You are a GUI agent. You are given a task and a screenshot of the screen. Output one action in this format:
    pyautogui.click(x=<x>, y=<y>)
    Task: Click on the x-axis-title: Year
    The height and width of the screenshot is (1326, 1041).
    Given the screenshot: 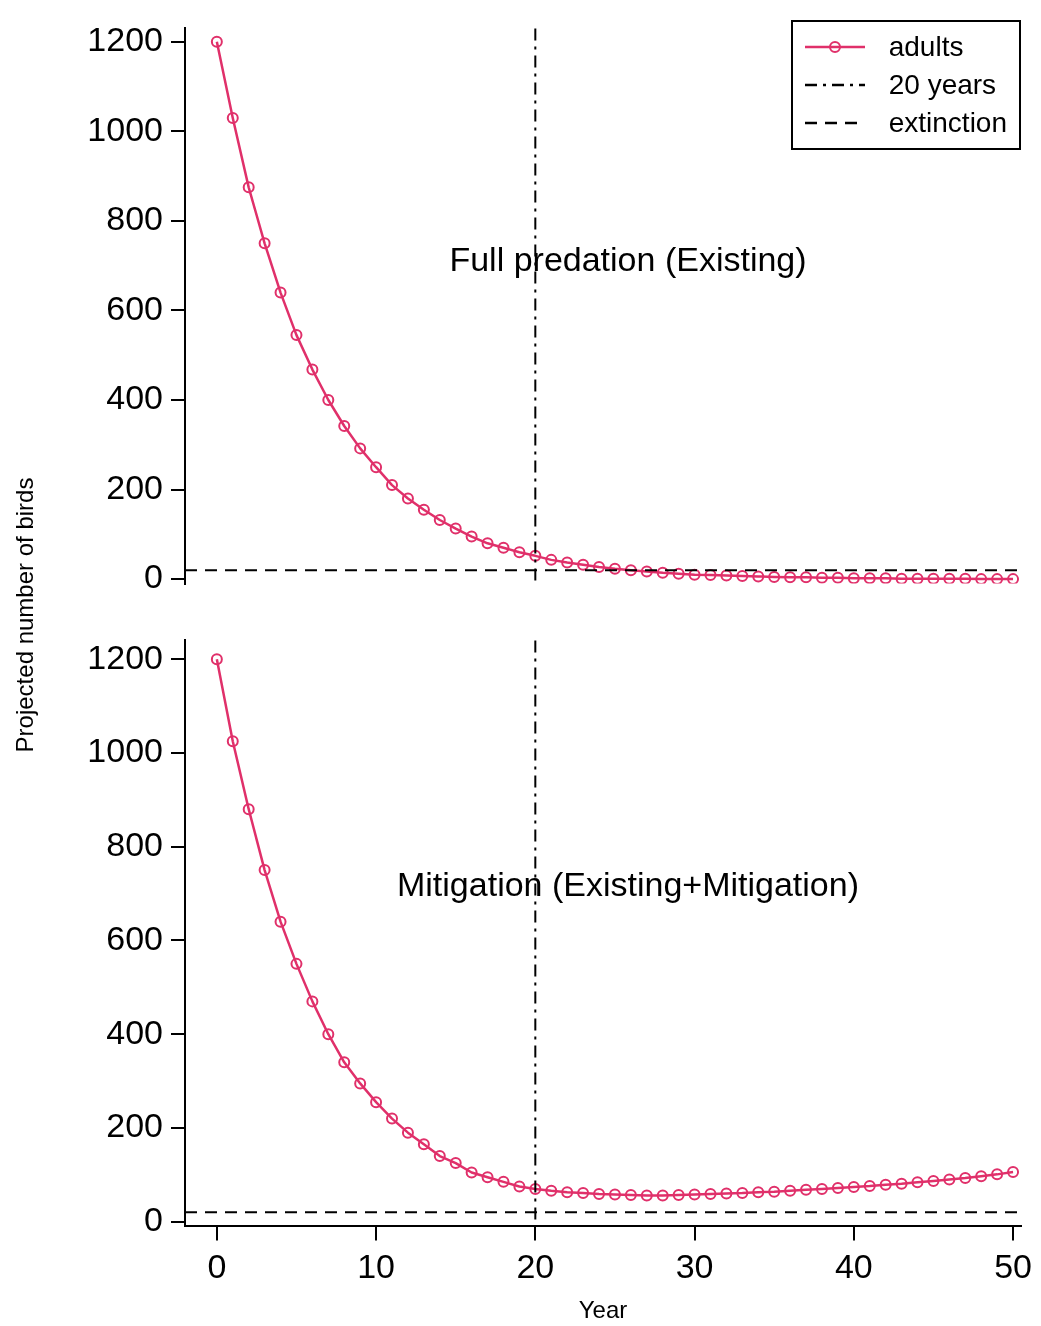 What is the action you would take?
    pyautogui.click(x=603, y=1310)
    